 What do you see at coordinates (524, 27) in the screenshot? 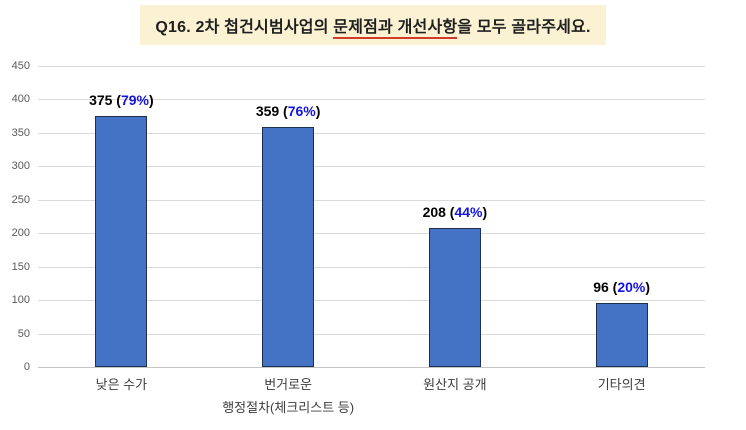
I see `question-title-suffix: 을 모두 골라주세요.` at bounding box center [524, 27].